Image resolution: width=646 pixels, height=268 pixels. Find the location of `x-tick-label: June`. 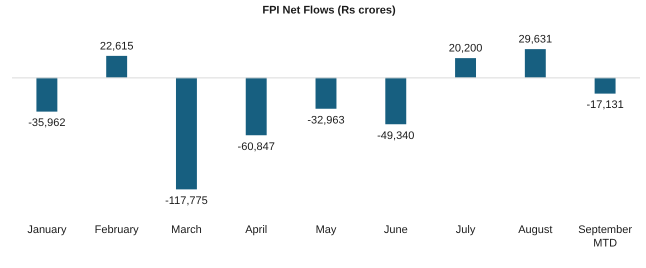

x-tick-label: June is located at coordinates (396, 230).